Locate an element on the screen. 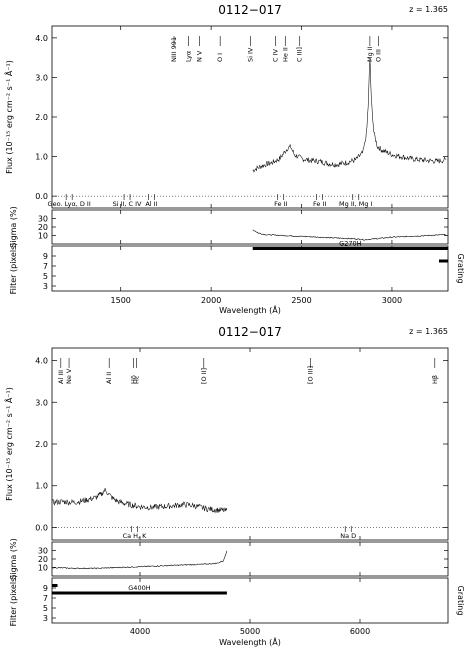  p1-y-tick-label: 3.0 is located at coordinates (41, 77).